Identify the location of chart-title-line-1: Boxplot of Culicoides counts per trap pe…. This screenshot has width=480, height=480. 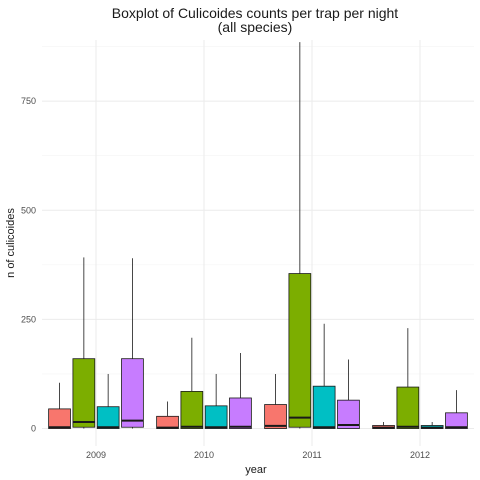
(255, 13).